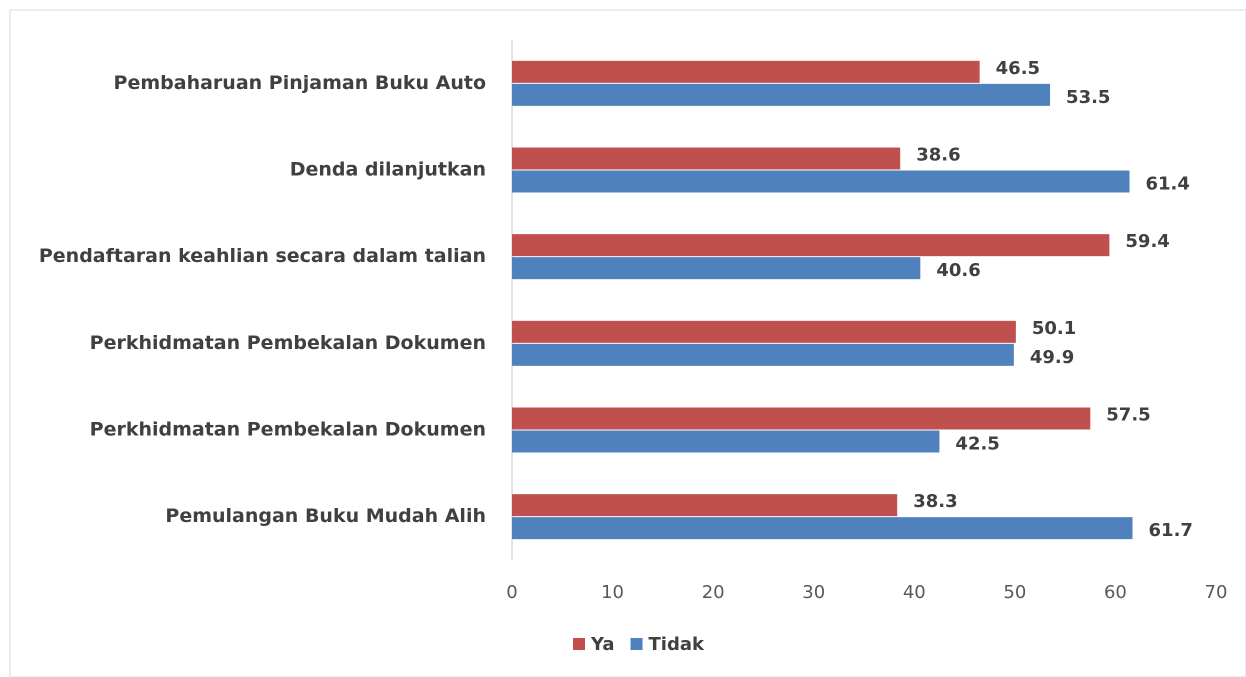 Image resolution: width=1246 pixels, height=677 pixels. Describe the element at coordinates (388, 170) in the screenshot. I see `y-tick-label: Denda dilanjutkan` at that location.